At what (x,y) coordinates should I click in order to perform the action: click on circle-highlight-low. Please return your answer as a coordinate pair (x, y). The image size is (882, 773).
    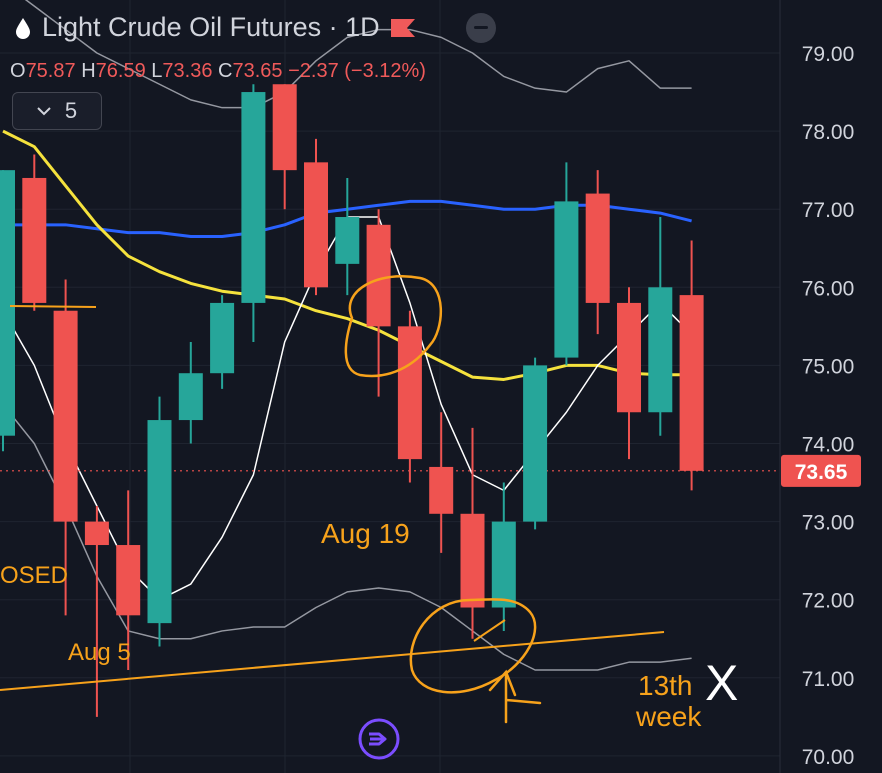
    Looking at the image, I should click on (473, 646).